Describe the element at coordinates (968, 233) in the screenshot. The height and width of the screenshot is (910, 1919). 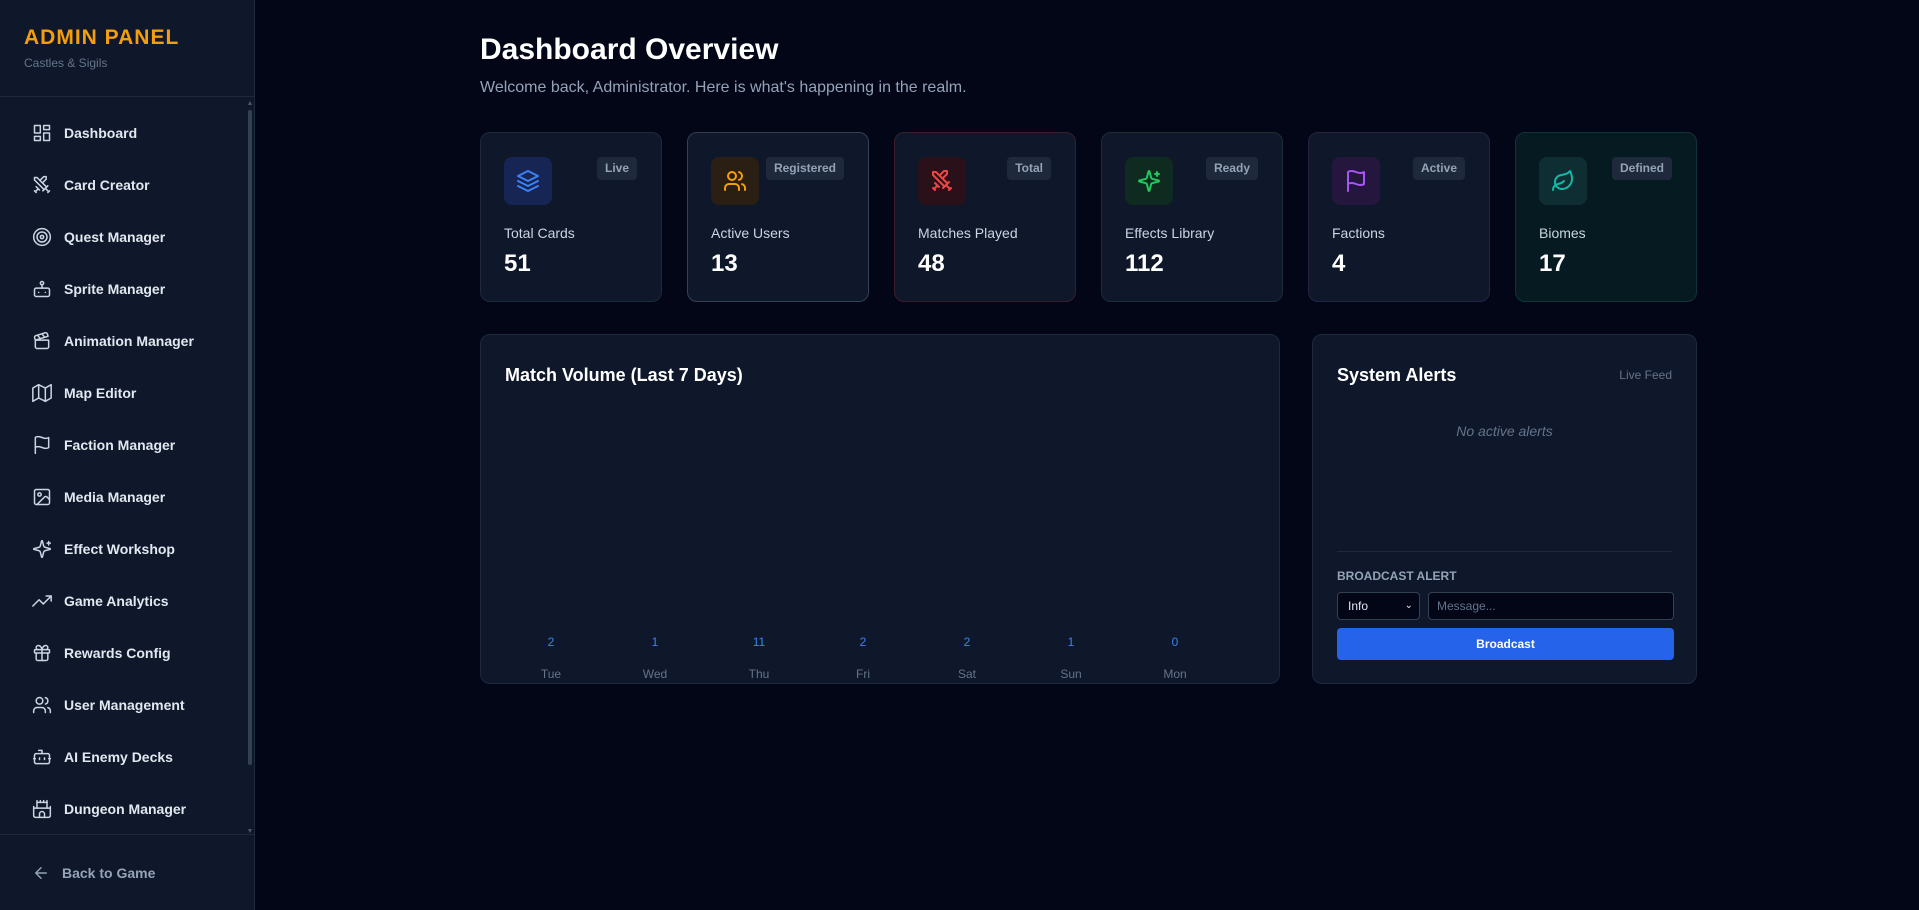
I see `stat-label: Matches Played` at that location.